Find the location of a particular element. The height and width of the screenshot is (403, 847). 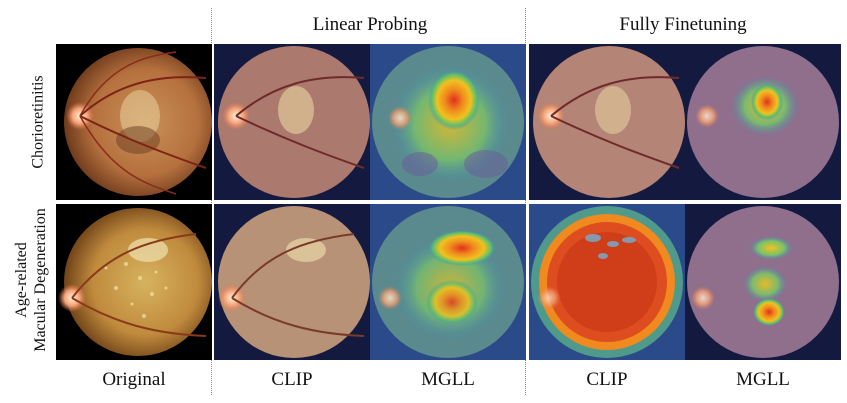

row-label-amd-line1: Age-related is located at coordinates (21, 280).